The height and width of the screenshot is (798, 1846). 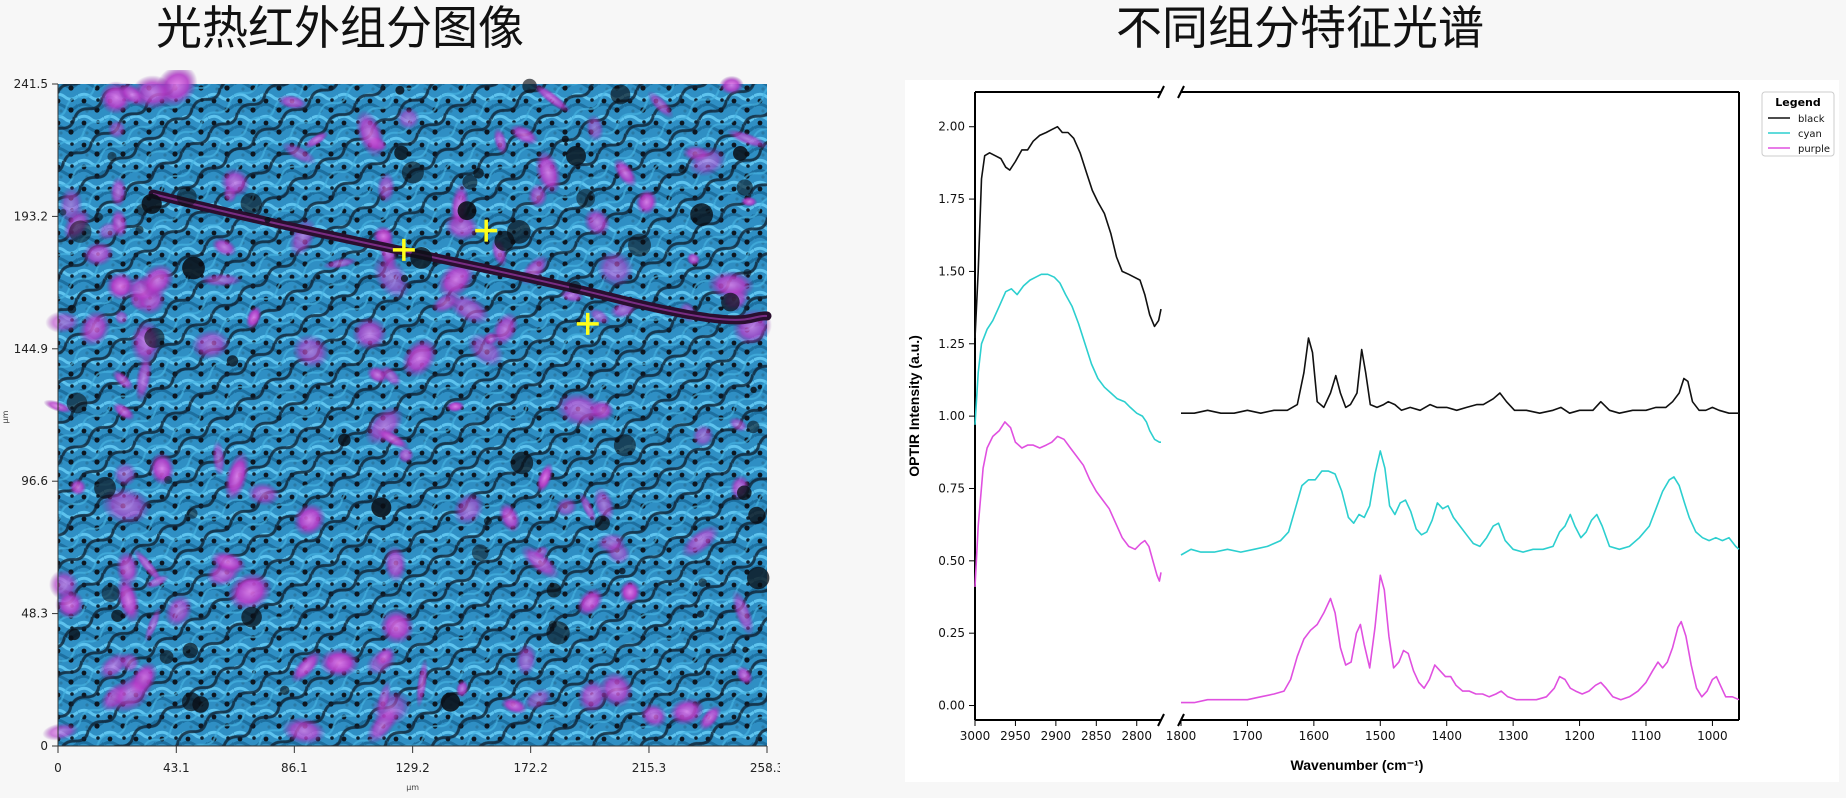 I want to click on x-tick-label: 1300, so click(x=1513, y=736).